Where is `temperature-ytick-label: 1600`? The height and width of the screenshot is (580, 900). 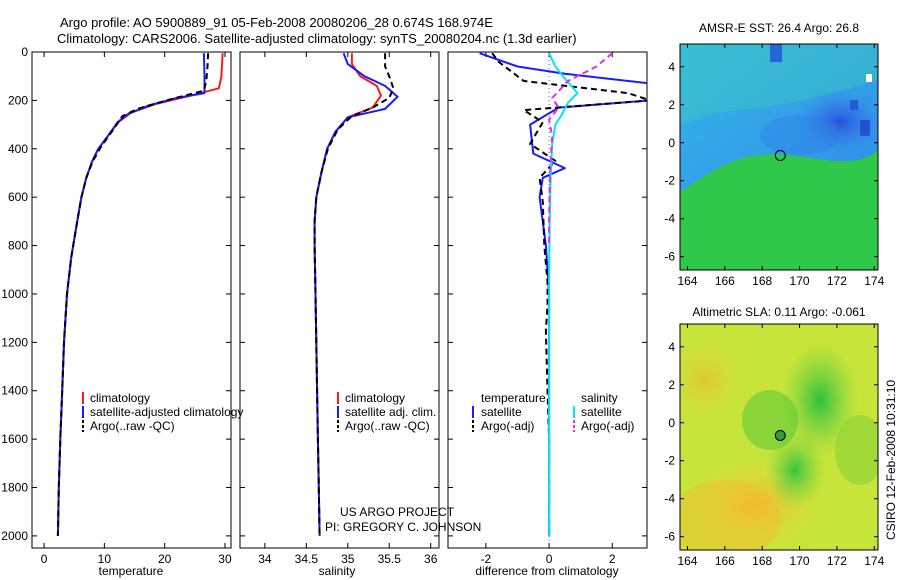
temperature-ytick-label: 1600 is located at coordinates (14, 439).